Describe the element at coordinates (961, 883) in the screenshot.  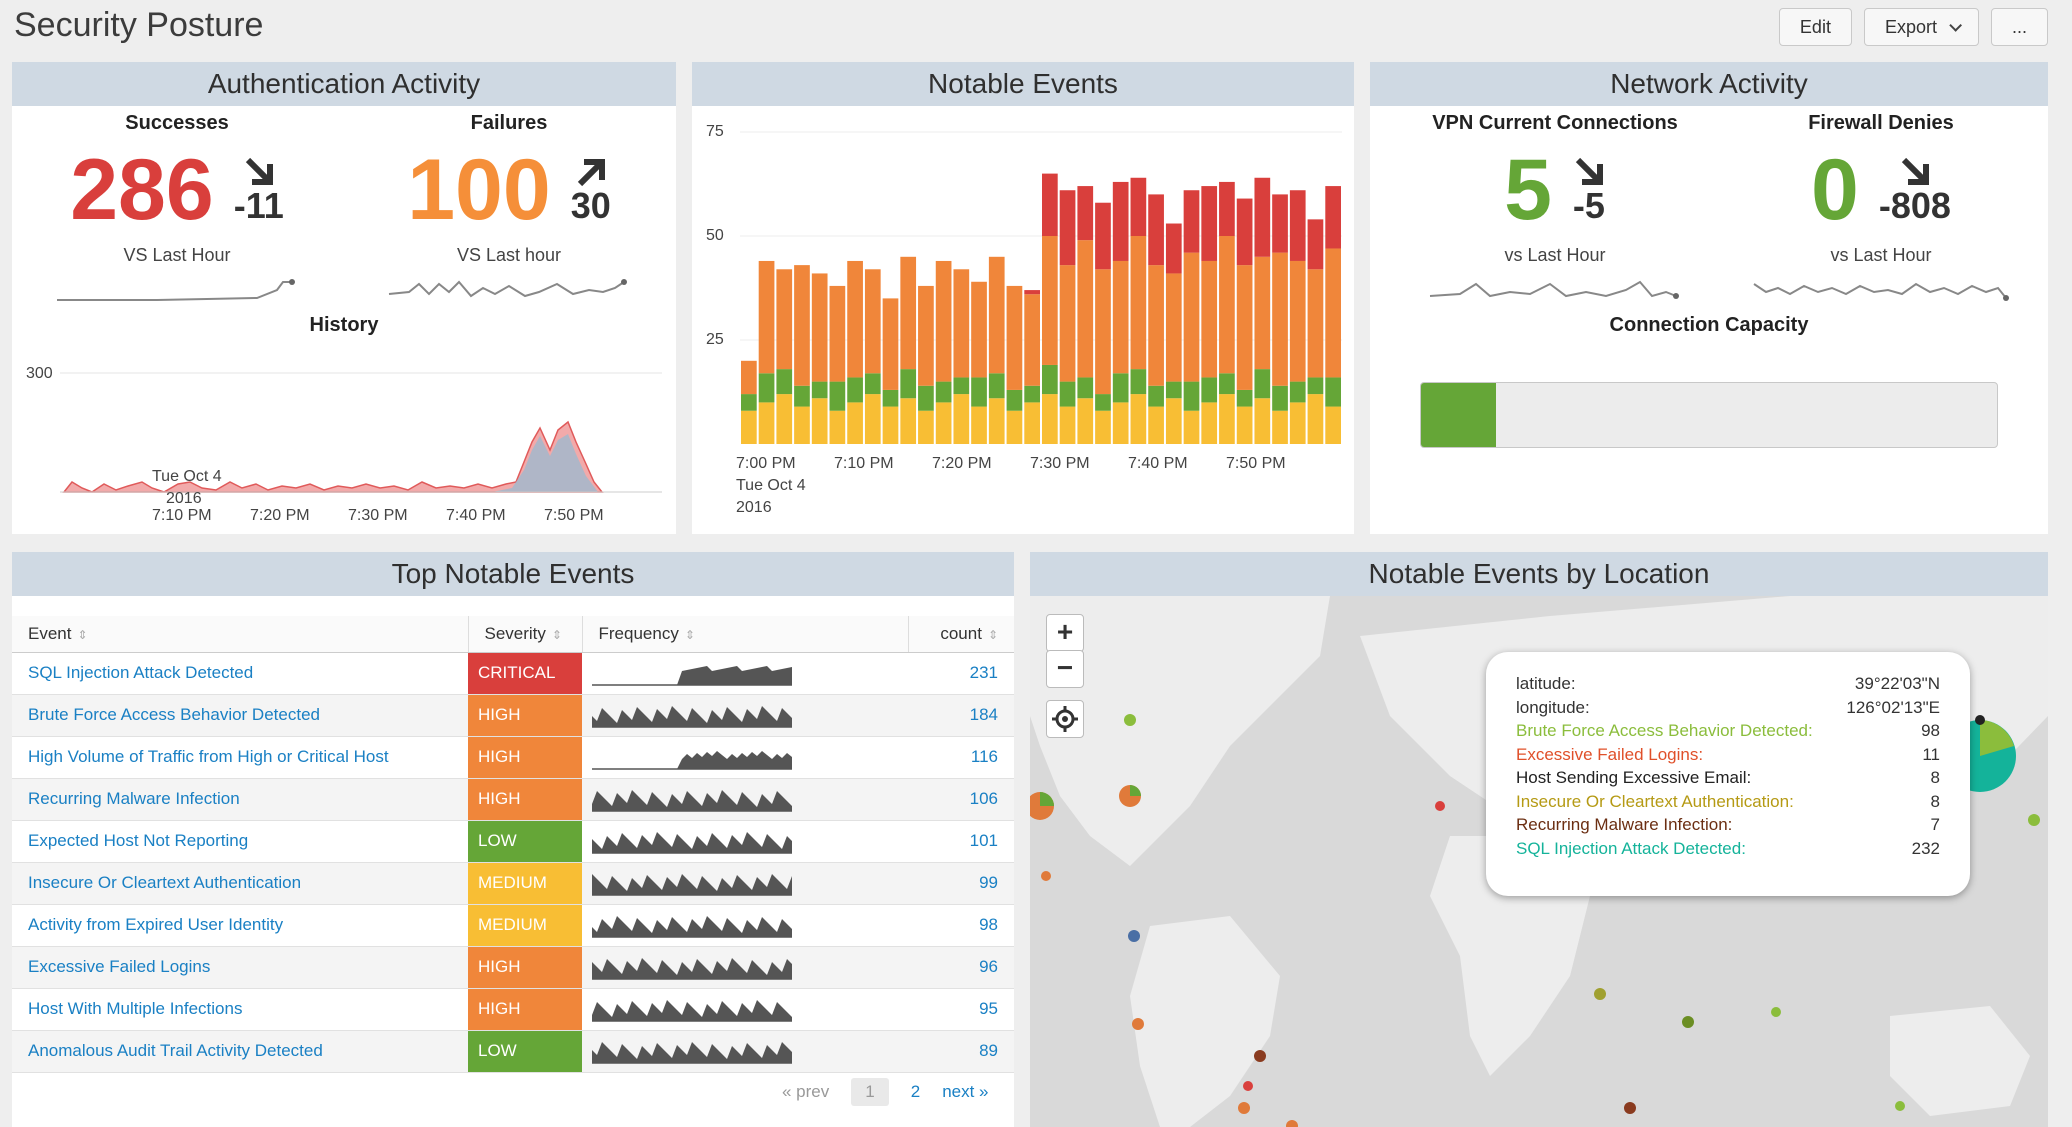
I see `count-link: 99` at that location.